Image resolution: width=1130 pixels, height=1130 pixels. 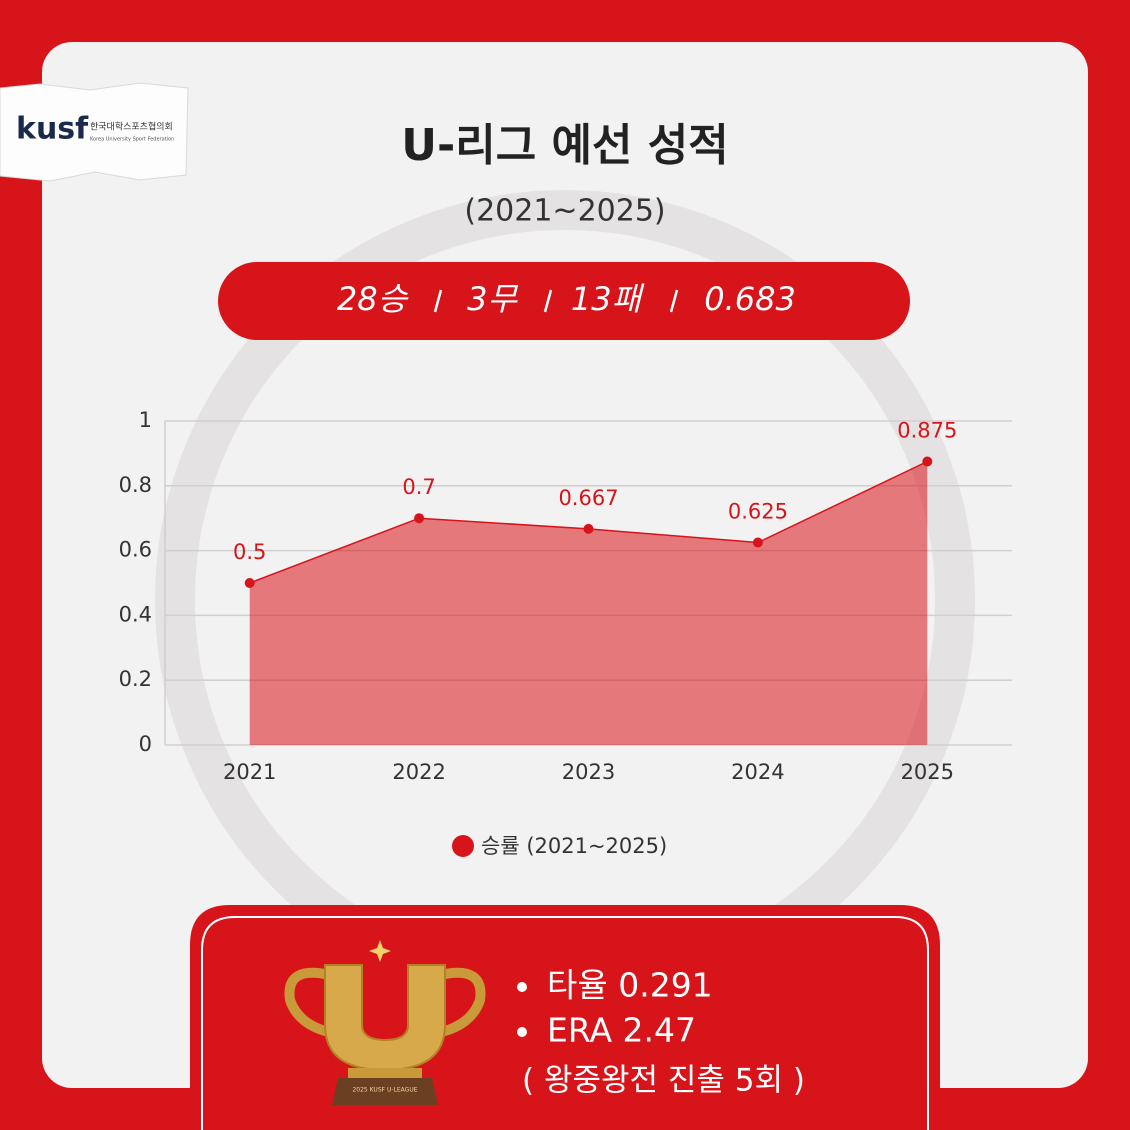 What do you see at coordinates (564, 211) in the screenshot?
I see `subtitle: (2021~2025)` at bounding box center [564, 211].